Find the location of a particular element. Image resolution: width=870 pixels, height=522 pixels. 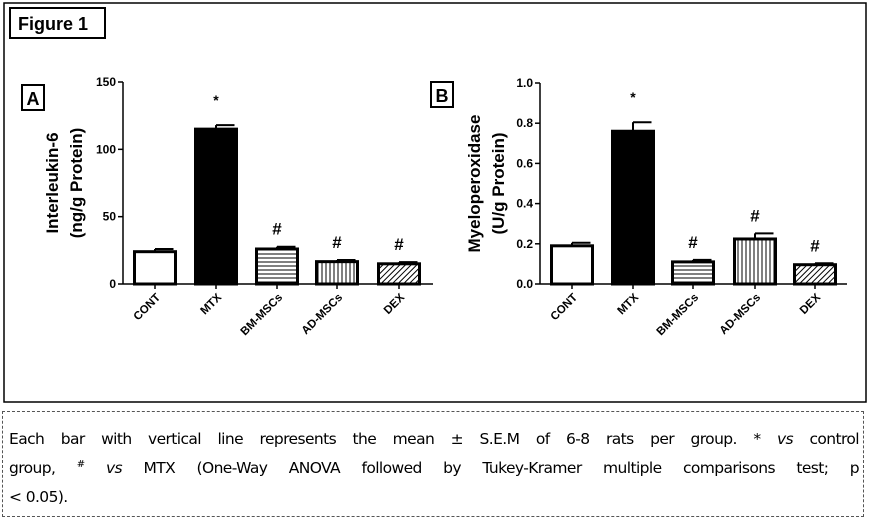

y-tick-label: 0.0 is located at coordinates (524, 284).